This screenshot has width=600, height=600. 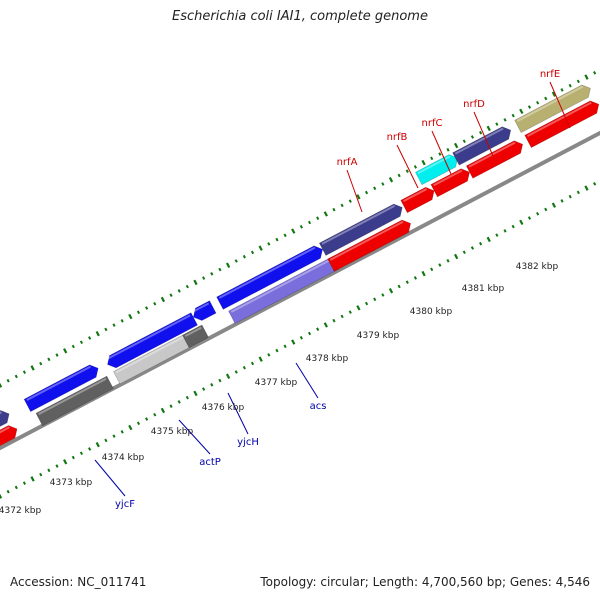 I want to click on feature-lightgray, so click(x=160, y=355).